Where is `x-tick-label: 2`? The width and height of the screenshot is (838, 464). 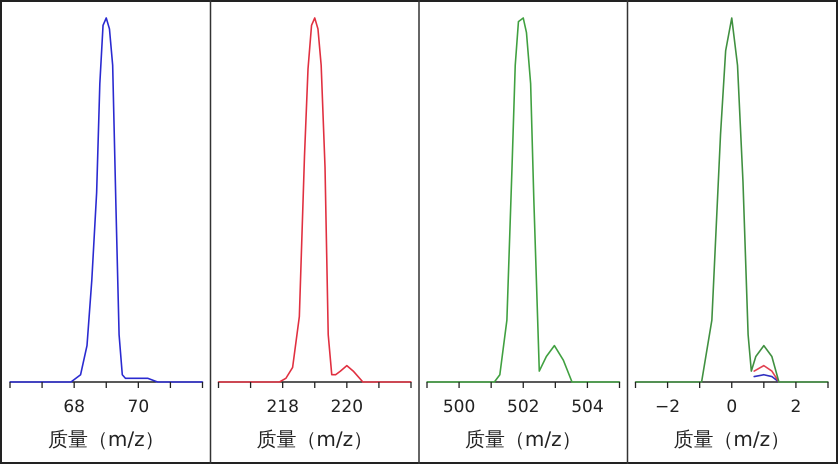
x-tick-label: 2 is located at coordinates (796, 407).